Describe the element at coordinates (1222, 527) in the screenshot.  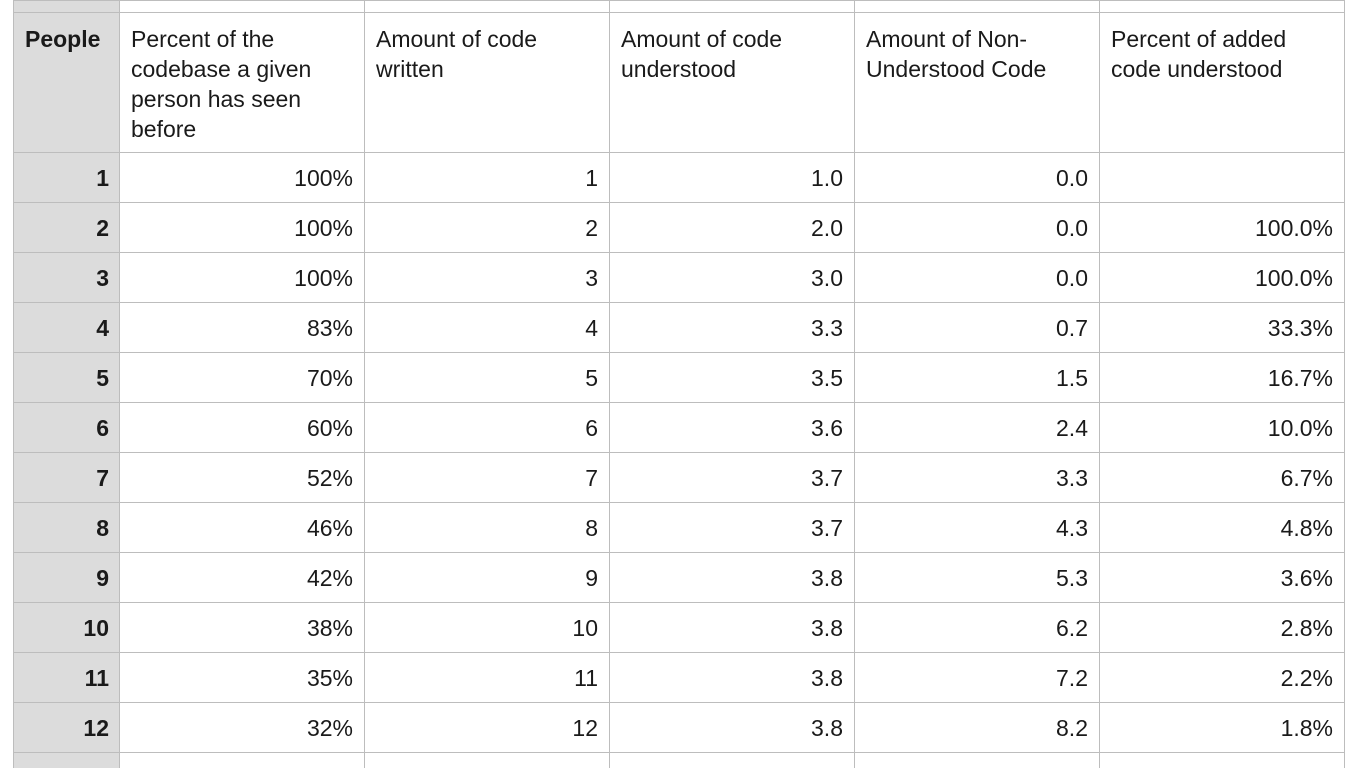
I see `table-cell: 4.8%` at that location.